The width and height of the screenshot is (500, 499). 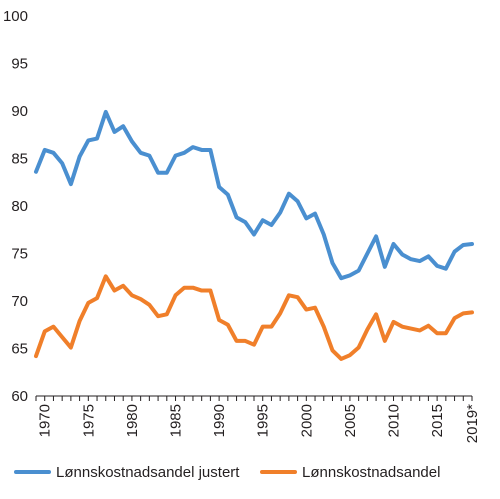 What do you see at coordinates (371, 472) in the screenshot?
I see `legend-label-2: Lønnskostnadsandel` at bounding box center [371, 472].